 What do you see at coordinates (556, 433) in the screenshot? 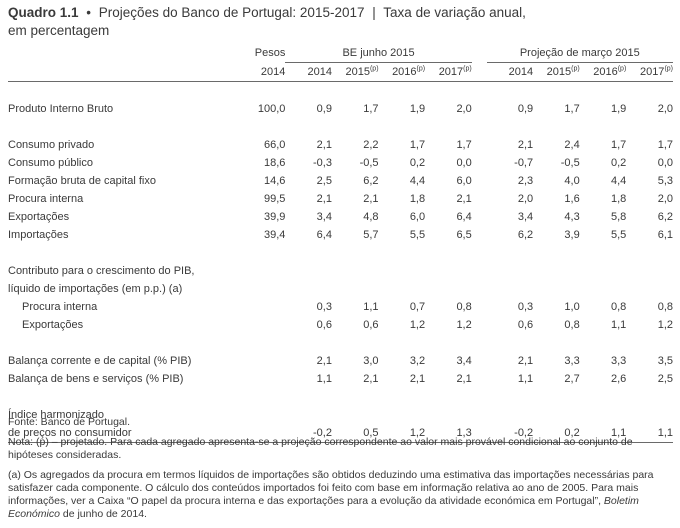
I see `cell: 0,2` at bounding box center [556, 433].